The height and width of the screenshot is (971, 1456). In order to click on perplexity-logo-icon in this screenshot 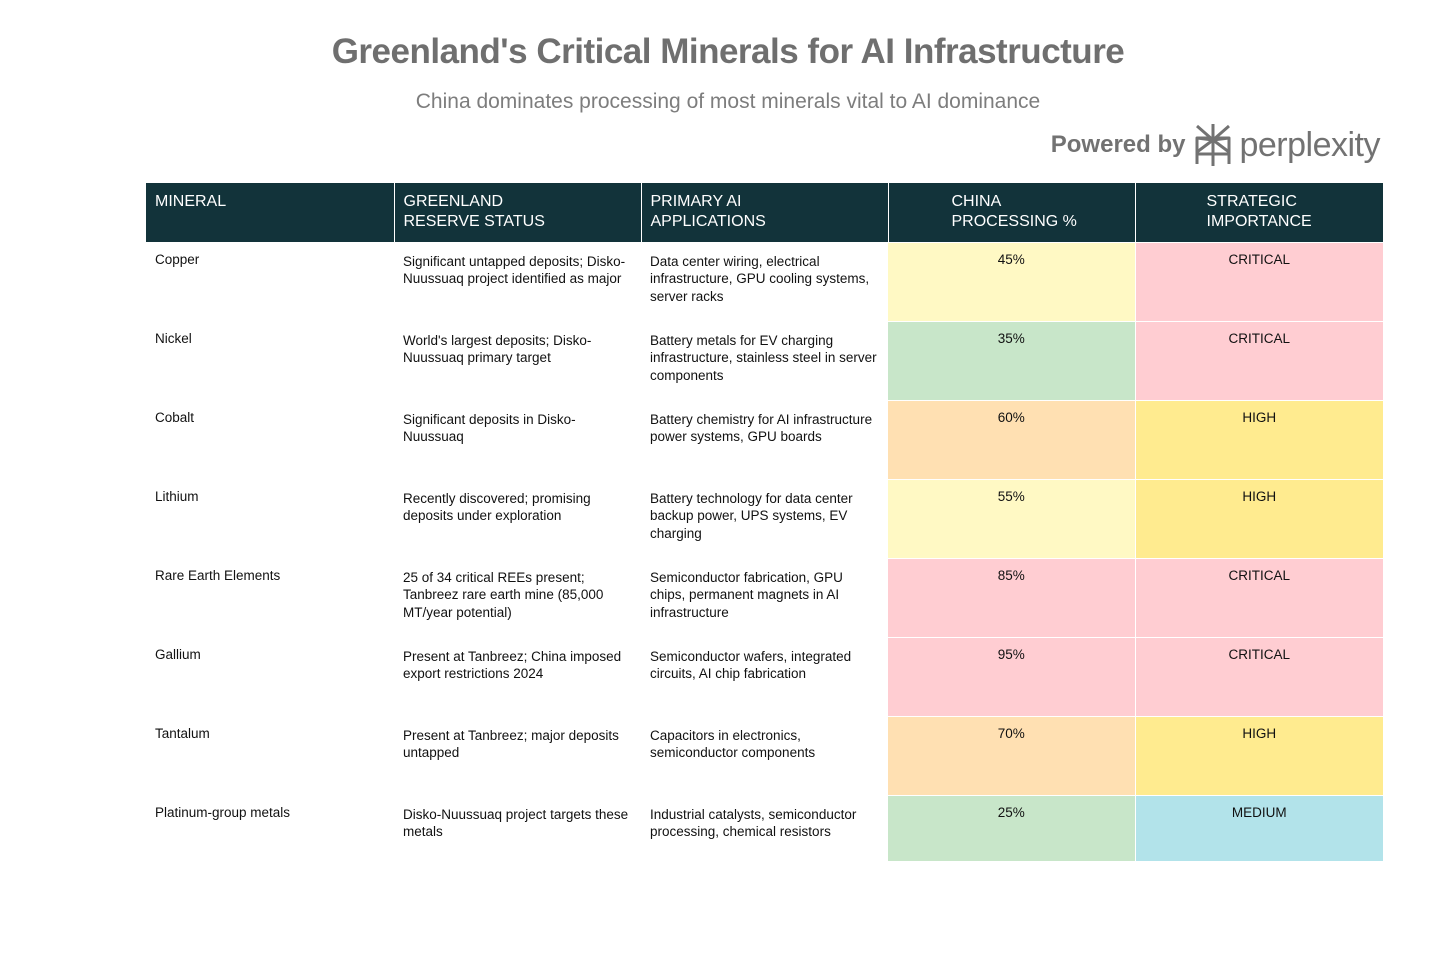, I will do `click(1213, 145)`.